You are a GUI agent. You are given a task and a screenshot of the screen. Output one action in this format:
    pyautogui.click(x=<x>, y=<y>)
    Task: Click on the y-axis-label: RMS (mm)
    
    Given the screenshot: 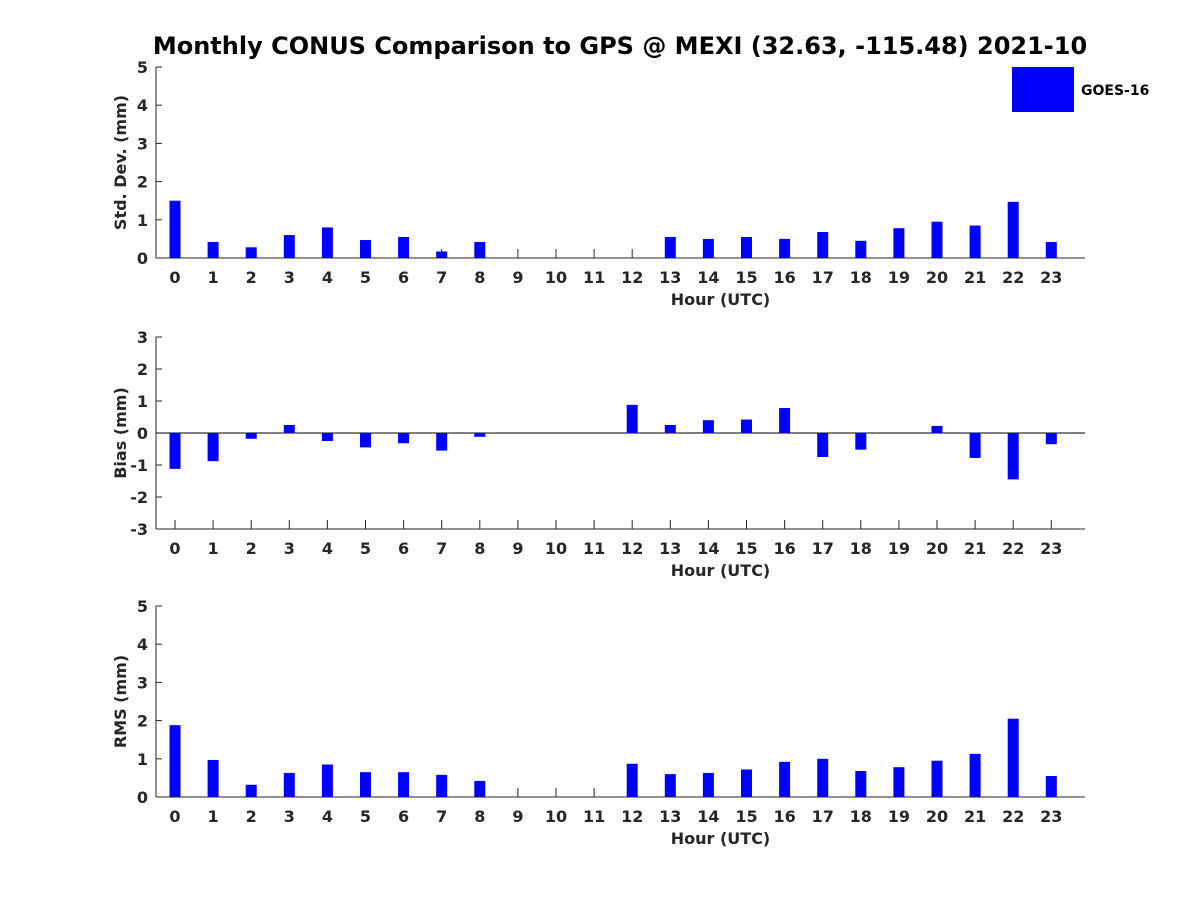 What is the action you would take?
    pyautogui.click(x=120, y=701)
    